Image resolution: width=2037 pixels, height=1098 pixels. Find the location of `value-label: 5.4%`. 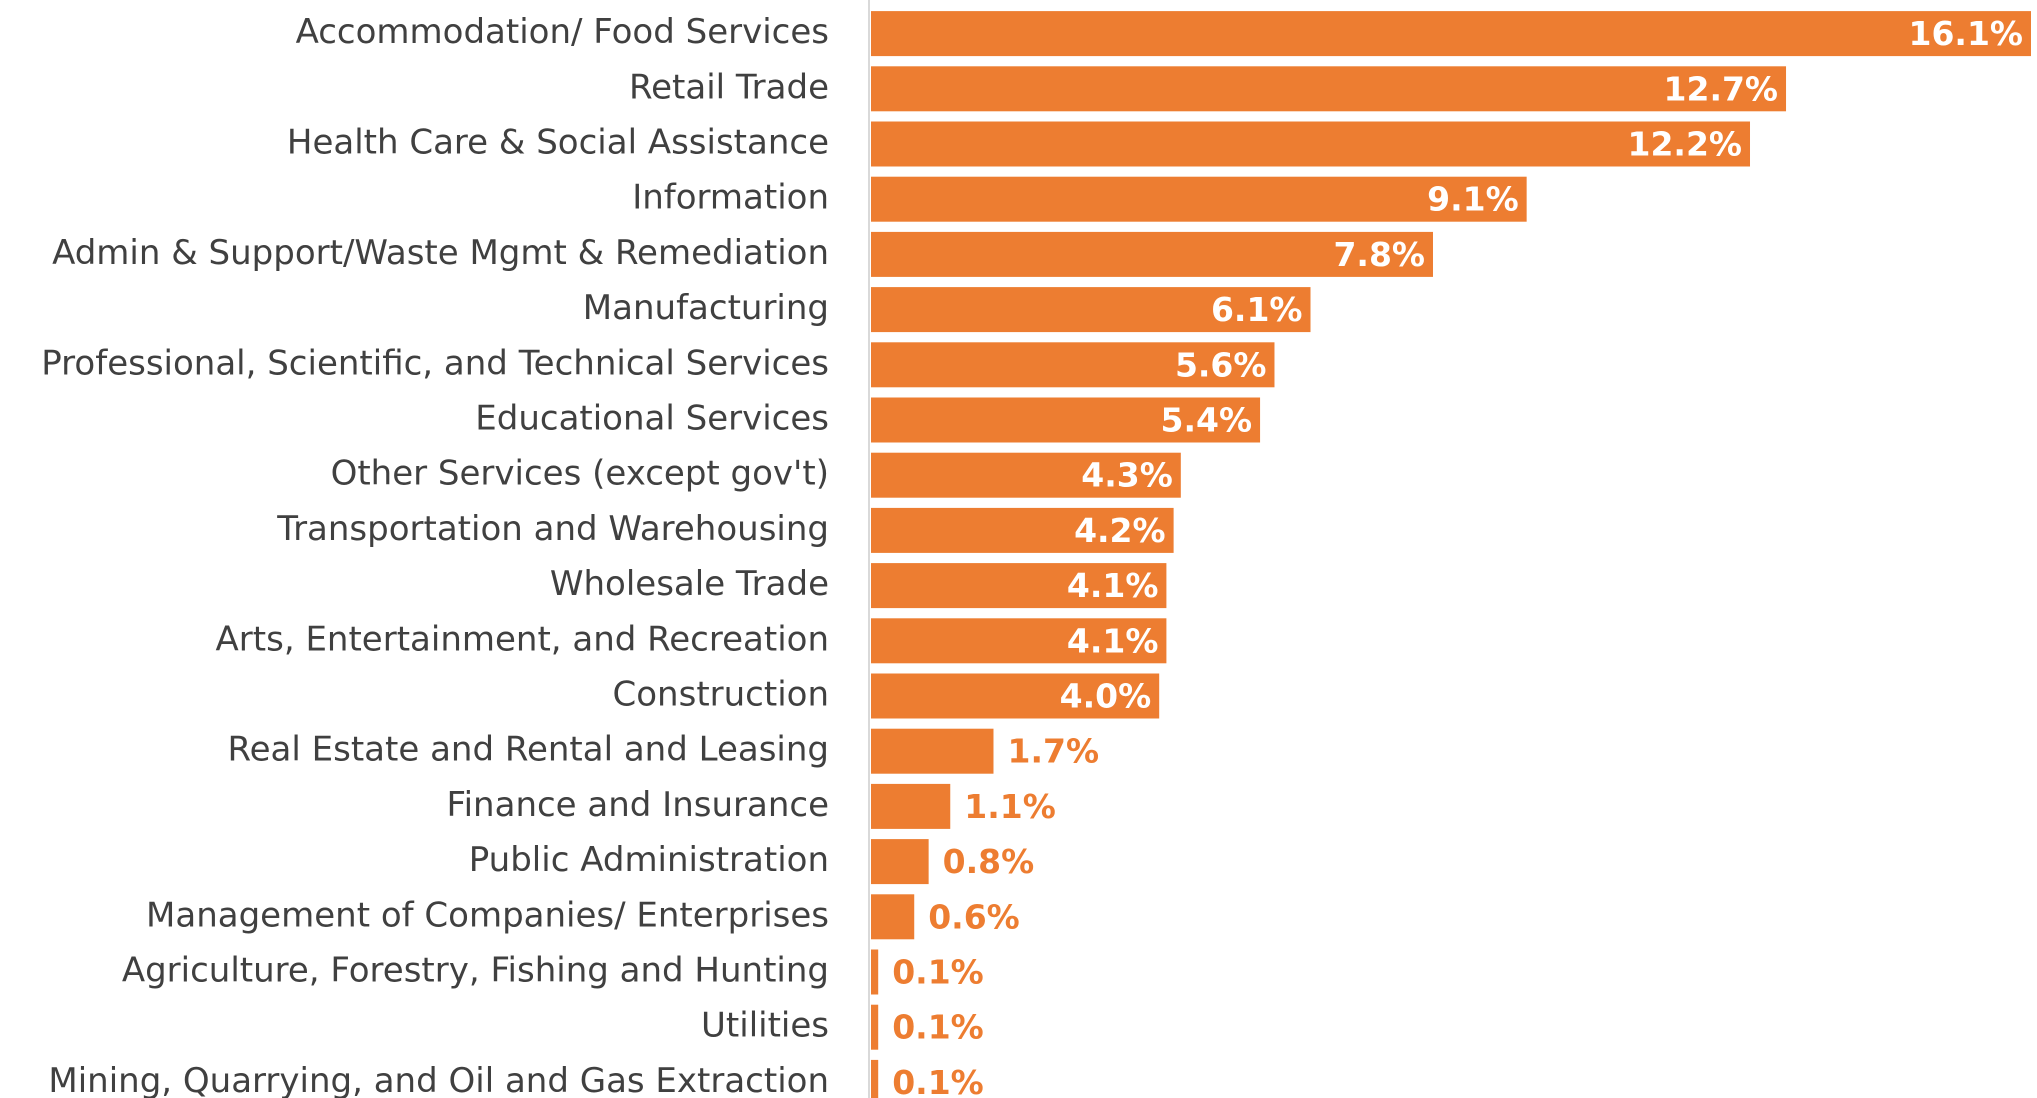

value-label: 5.4% is located at coordinates (1207, 420).